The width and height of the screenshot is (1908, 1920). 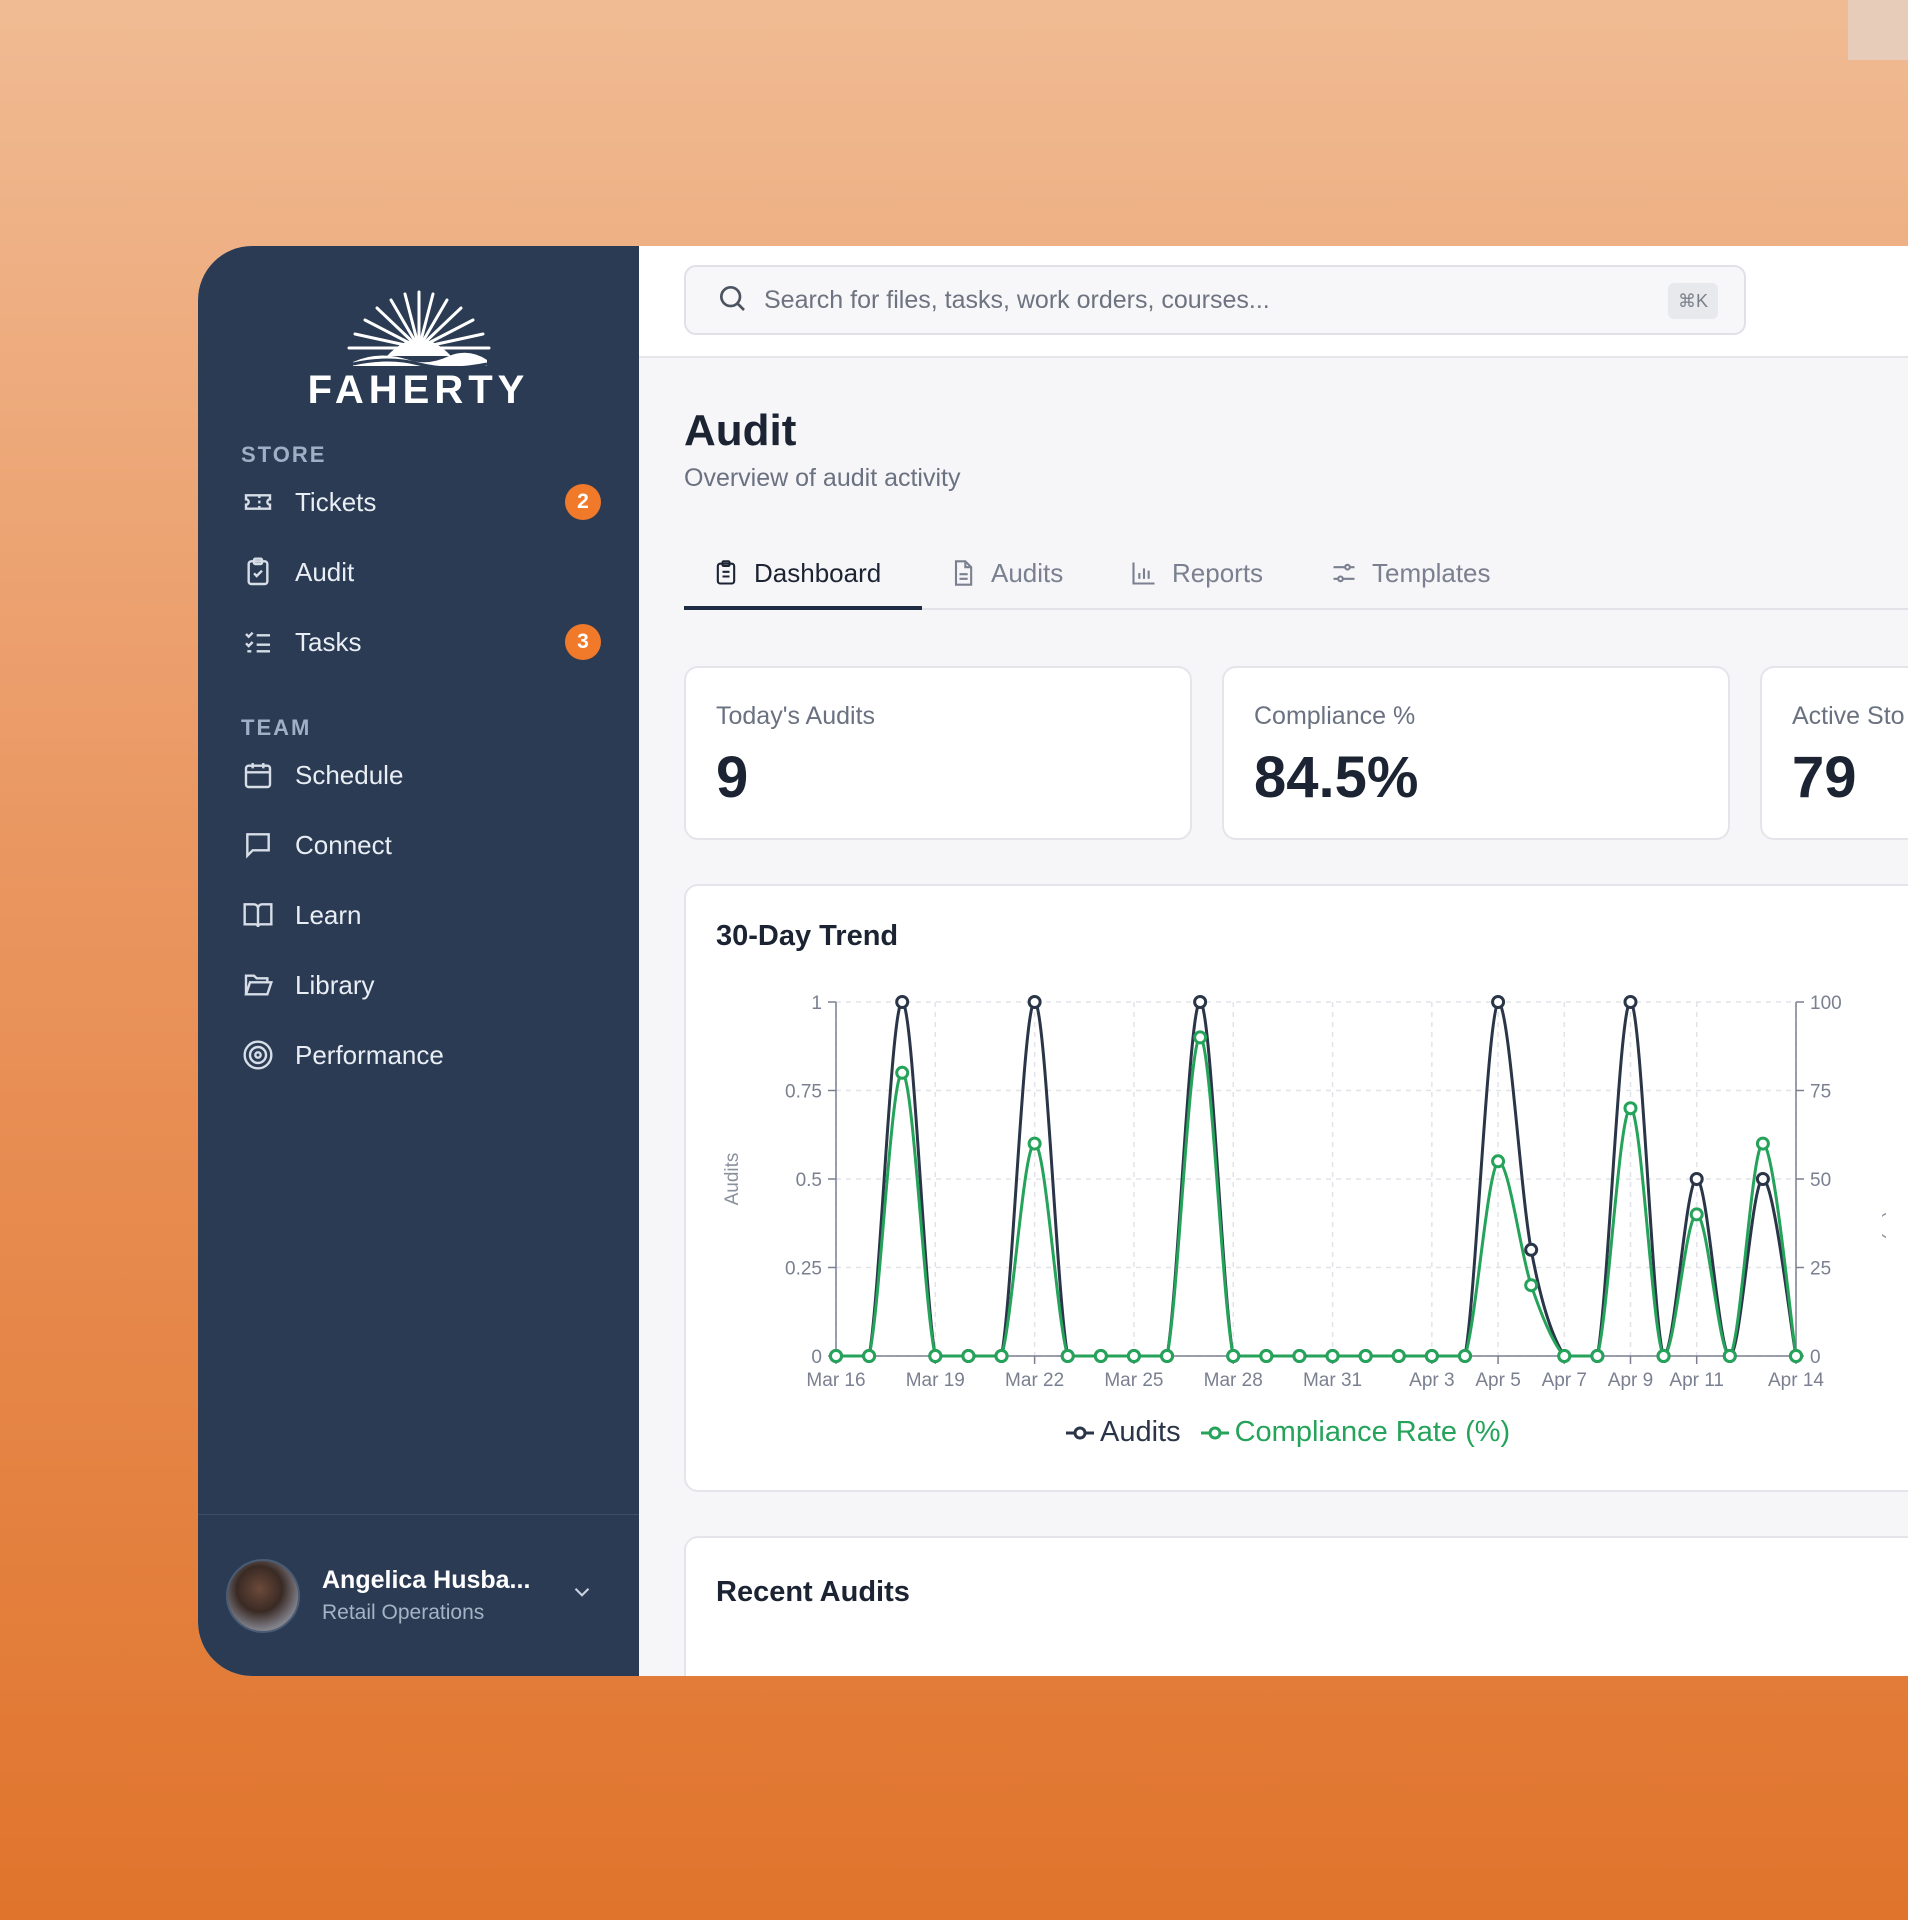 I want to click on sidebar-item-label: Library, so click(x=335, y=984).